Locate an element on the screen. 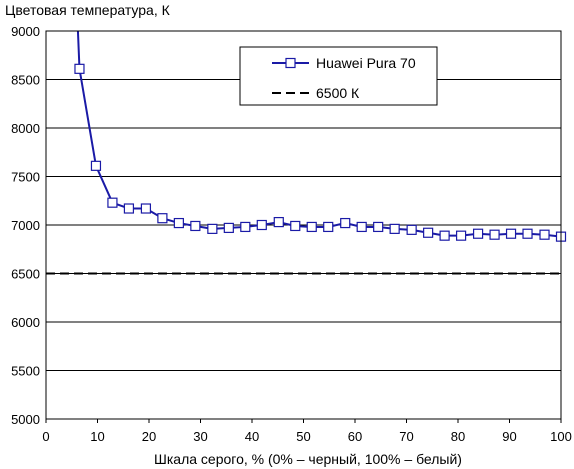 This screenshot has height=469, width=574. x-tick-label: 100 is located at coordinates (561, 436).